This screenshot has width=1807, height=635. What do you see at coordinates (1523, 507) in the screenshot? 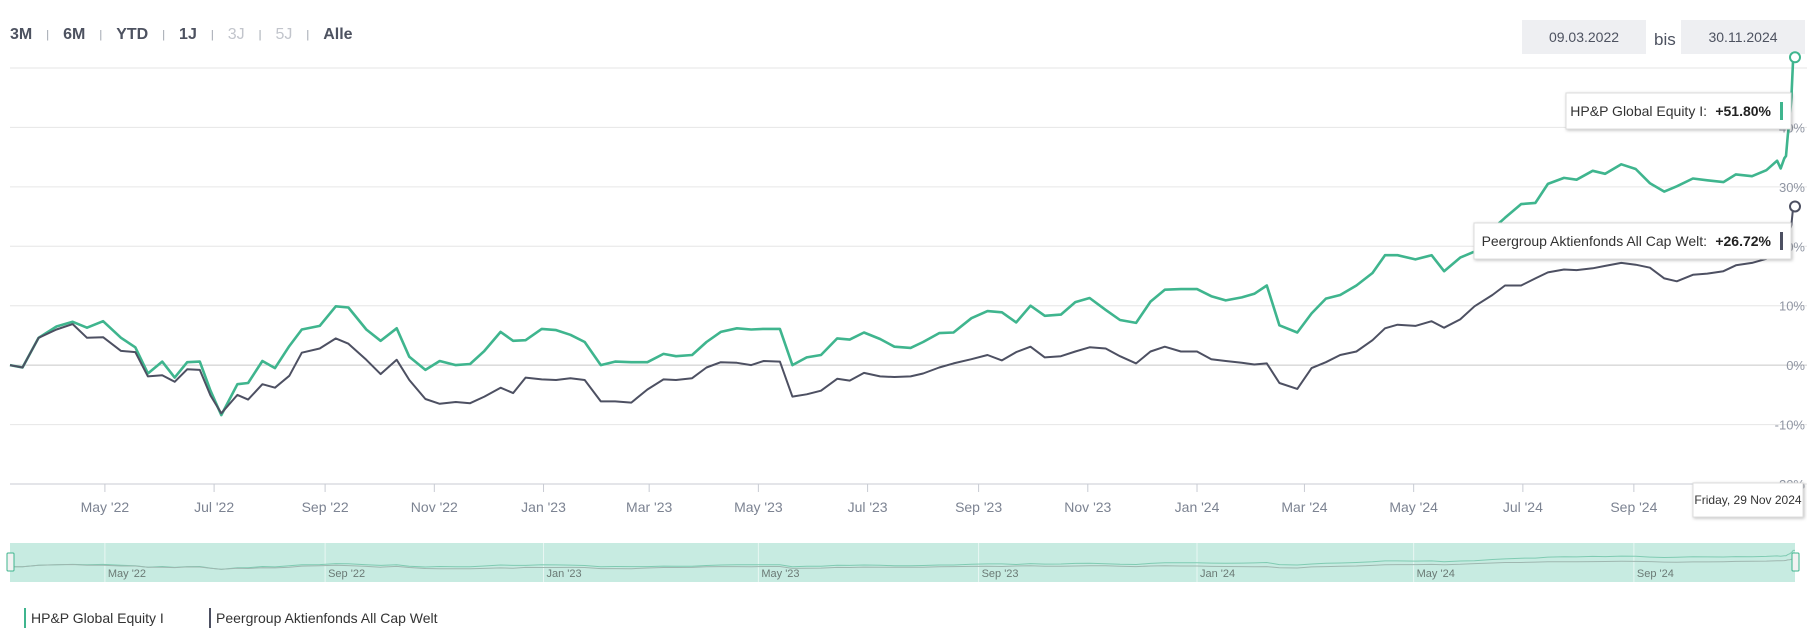
I see `x-tick-label: Jul '24` at bounding box center [1523, 507].